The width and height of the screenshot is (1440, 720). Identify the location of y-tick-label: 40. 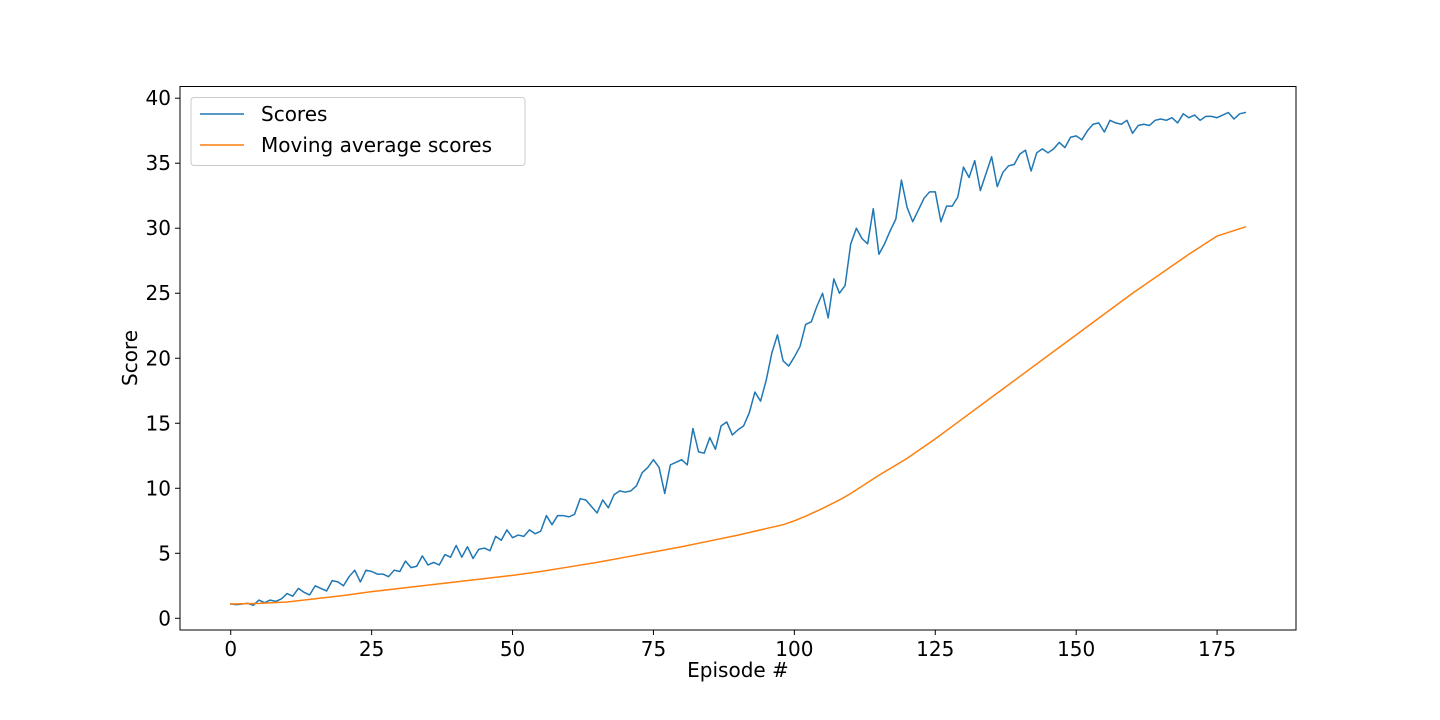
(158, 98).